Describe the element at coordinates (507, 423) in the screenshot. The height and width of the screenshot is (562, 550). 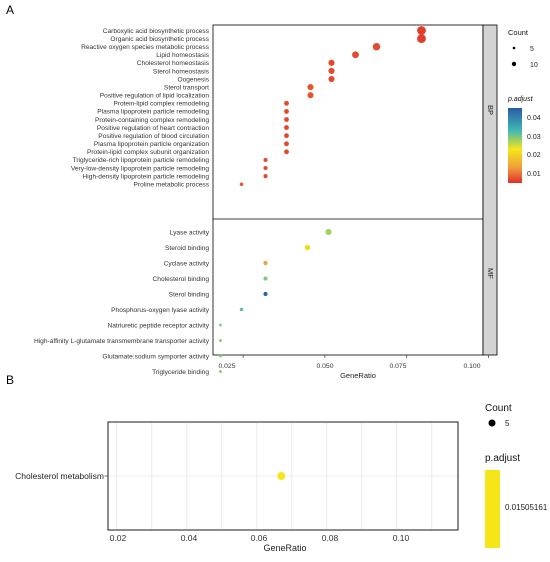
I see `panel-b-count-legend-label: 5` at that location.